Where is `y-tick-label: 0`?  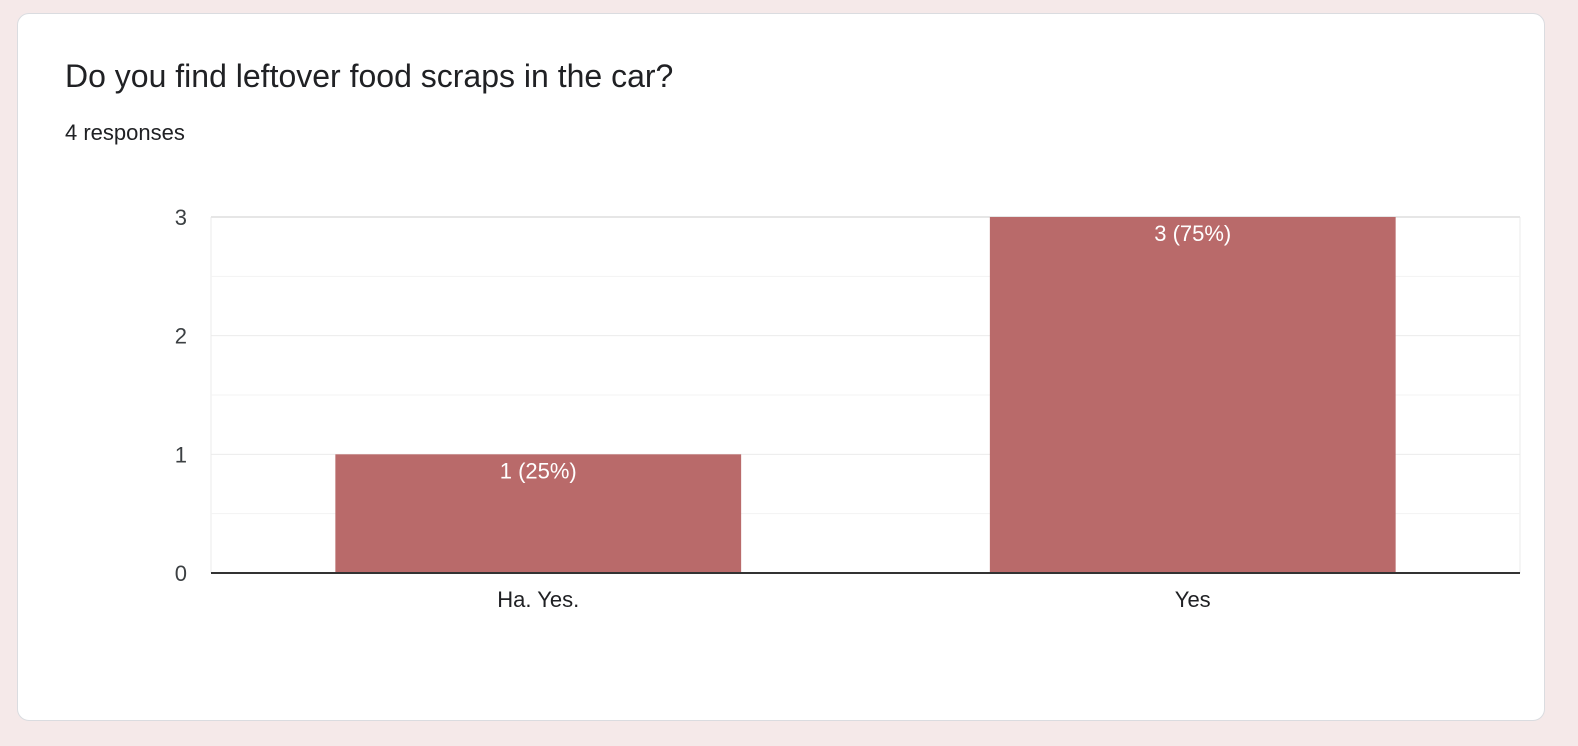 y-tick-label: 0 is located at coordinates (181, 573).